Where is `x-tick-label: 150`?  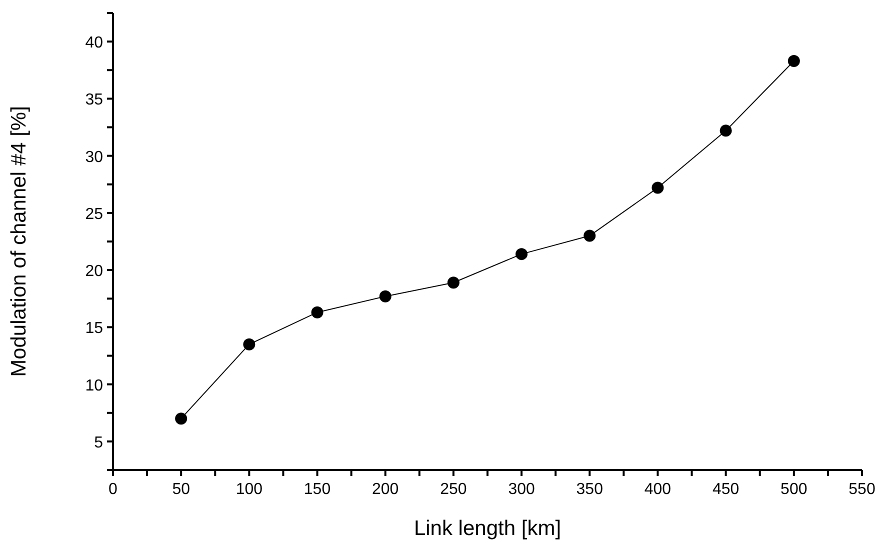
x-tick-label: 150 is located at coordinates (317, 489).